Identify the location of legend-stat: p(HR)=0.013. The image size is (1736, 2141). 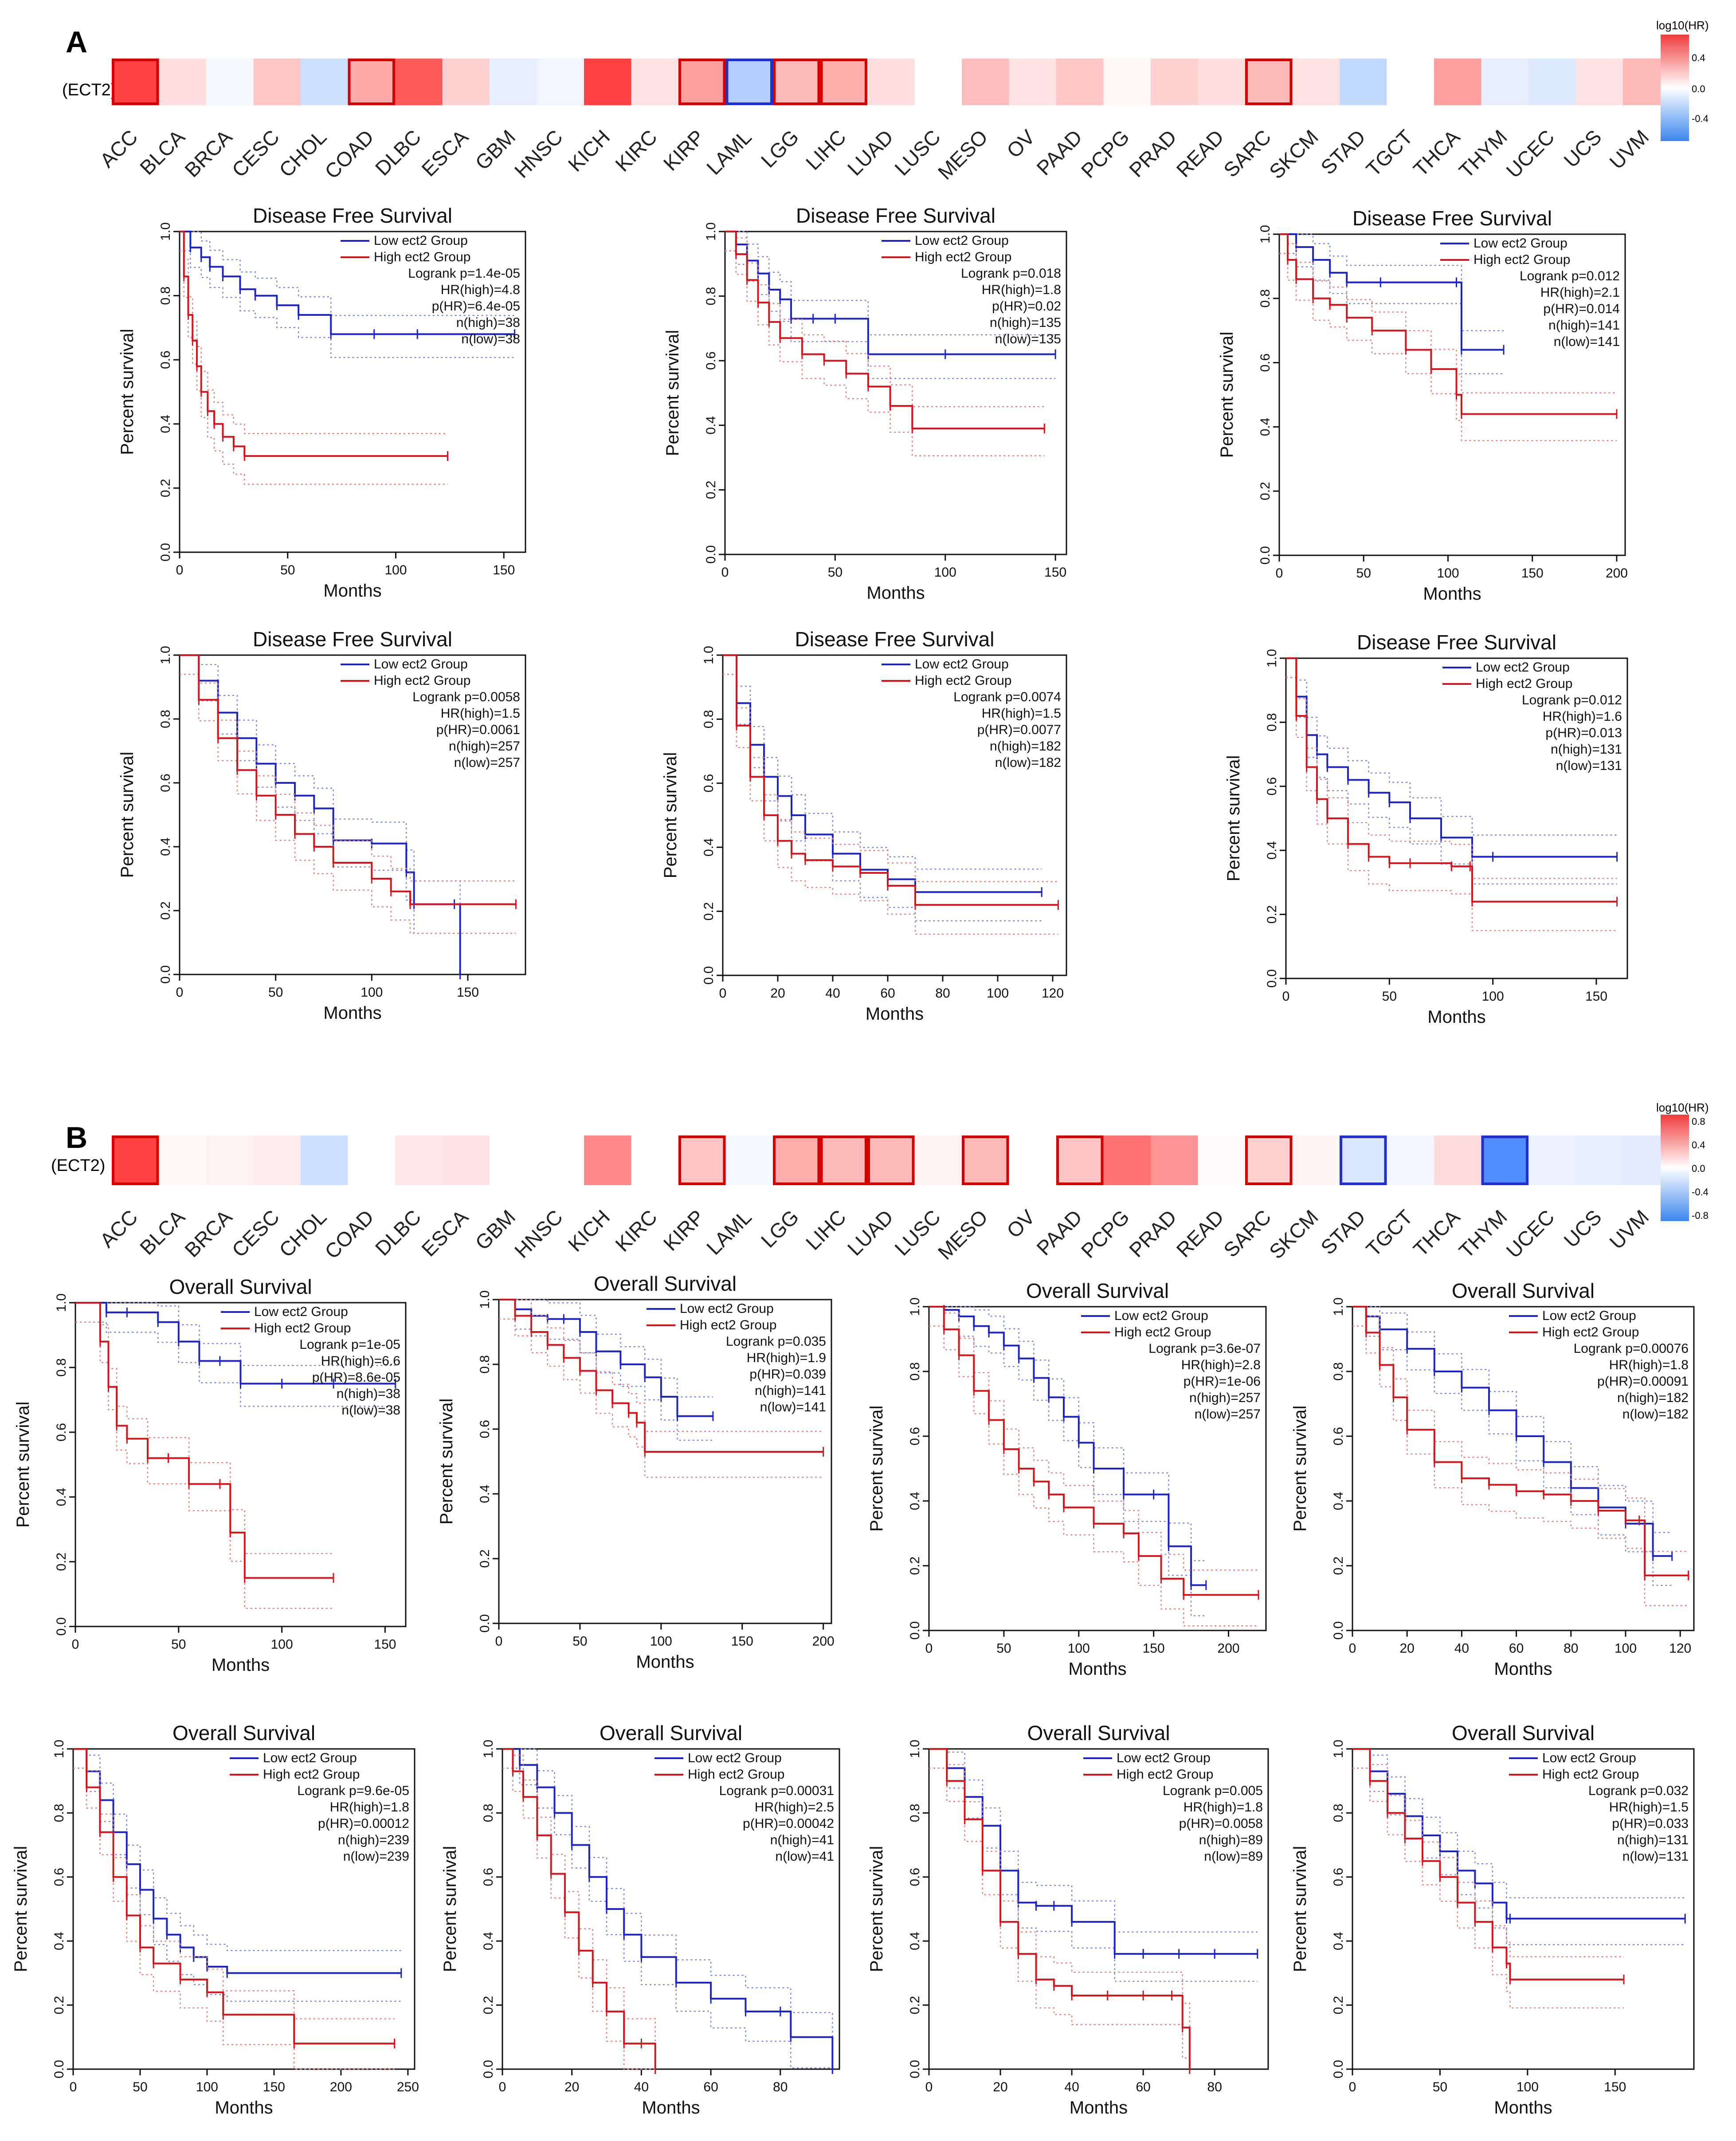
(1583, 733).